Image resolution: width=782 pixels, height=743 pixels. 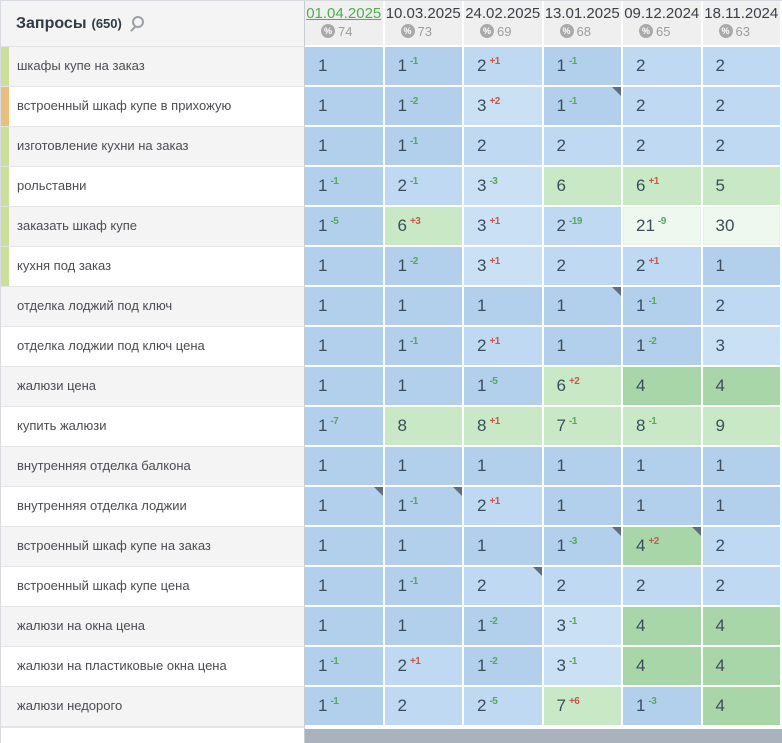 I want to click on keyword-label-cell: кухня под заказ, so click(x=153, y=267).